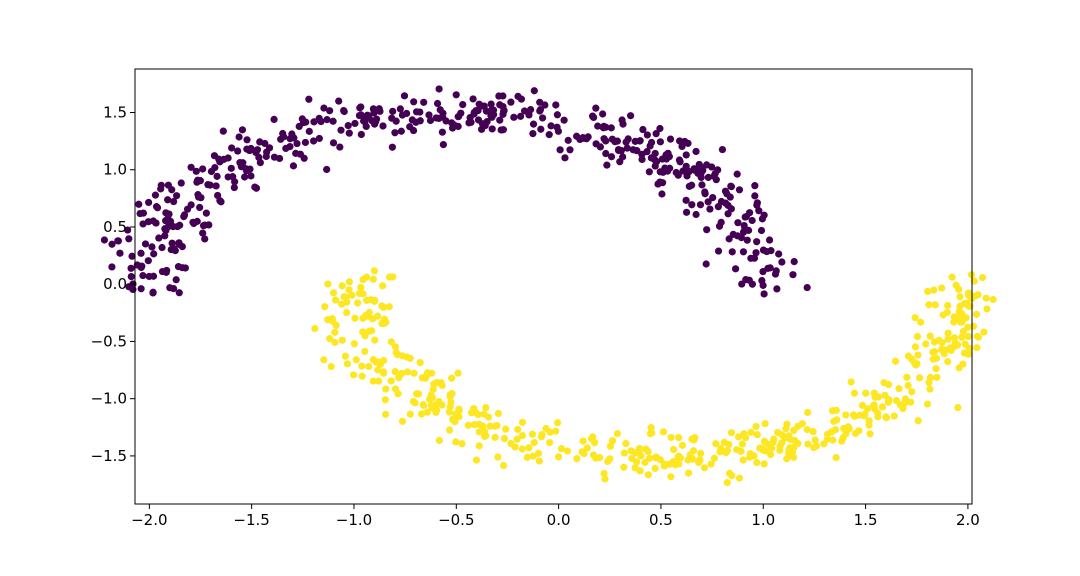 The image size is (1080, 576). Describe the element at coordinates (115, 227) in the screenshot. I see `y-tick-label: 0.5` at that location.